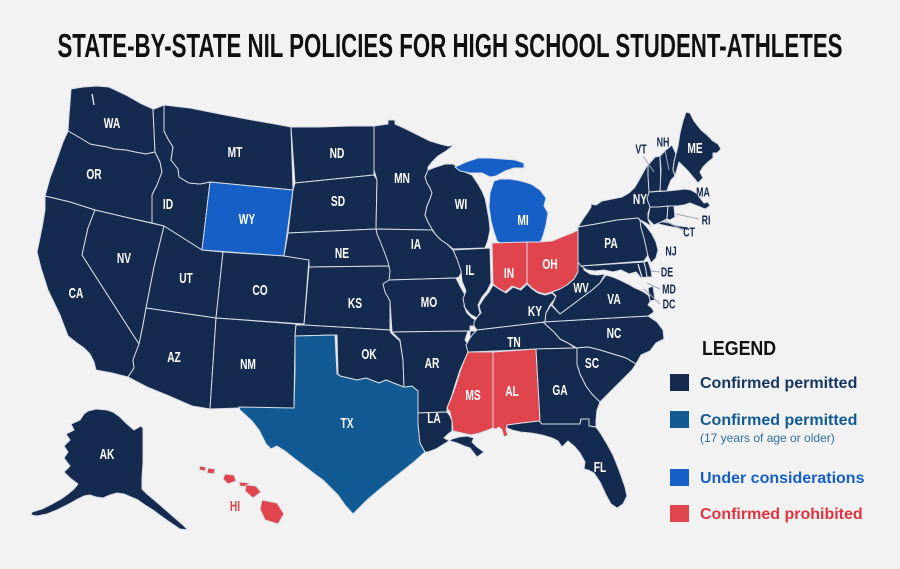 The width and height of the screenshot is (900, 569). Describe the element at coordinates (461, 204) in the screenshot. I see `svg-text: WI` at that location.